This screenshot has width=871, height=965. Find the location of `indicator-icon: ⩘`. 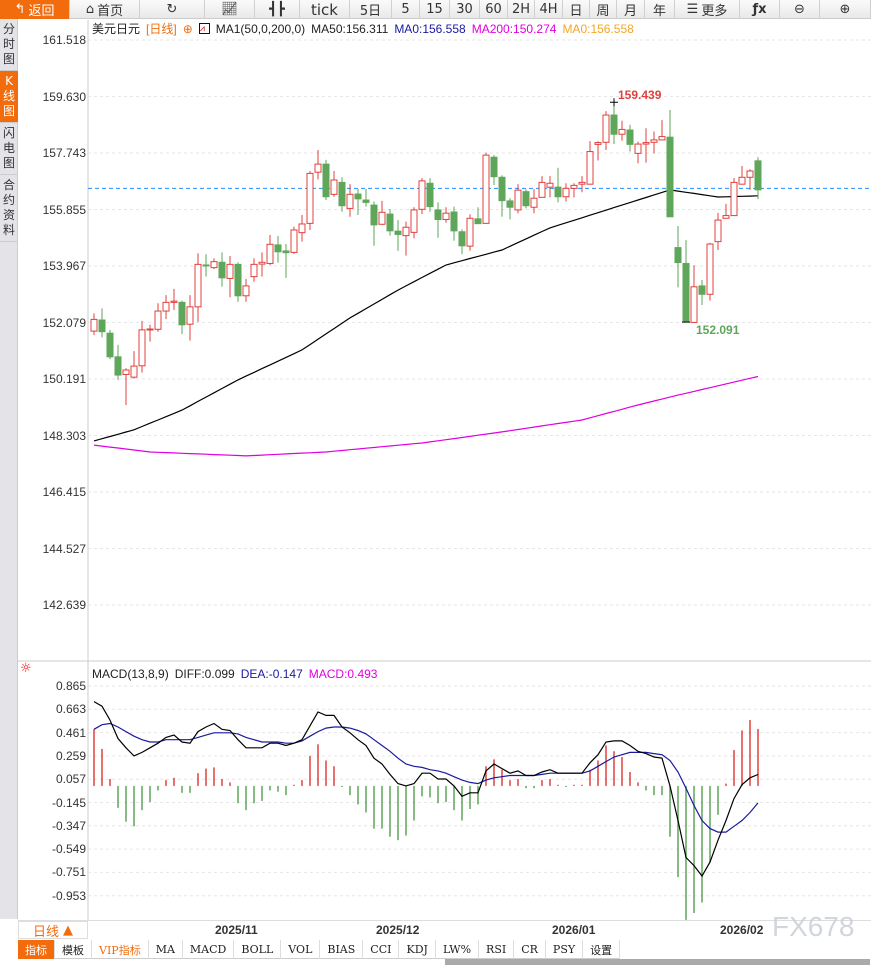

indicator-icon: ⩘ is located at coordinates (204, 28).